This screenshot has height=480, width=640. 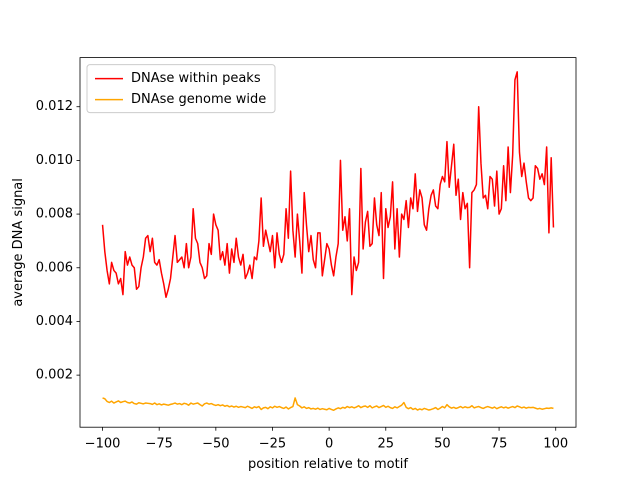 What do you see at coordinates (328, 404) in the screenshot?
I see `series-line` at bounding box center [328, 404].